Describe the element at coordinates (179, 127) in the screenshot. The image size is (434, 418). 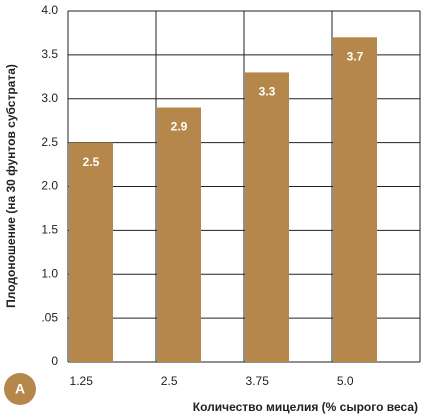
I see `value-label: 2.9` at that location.